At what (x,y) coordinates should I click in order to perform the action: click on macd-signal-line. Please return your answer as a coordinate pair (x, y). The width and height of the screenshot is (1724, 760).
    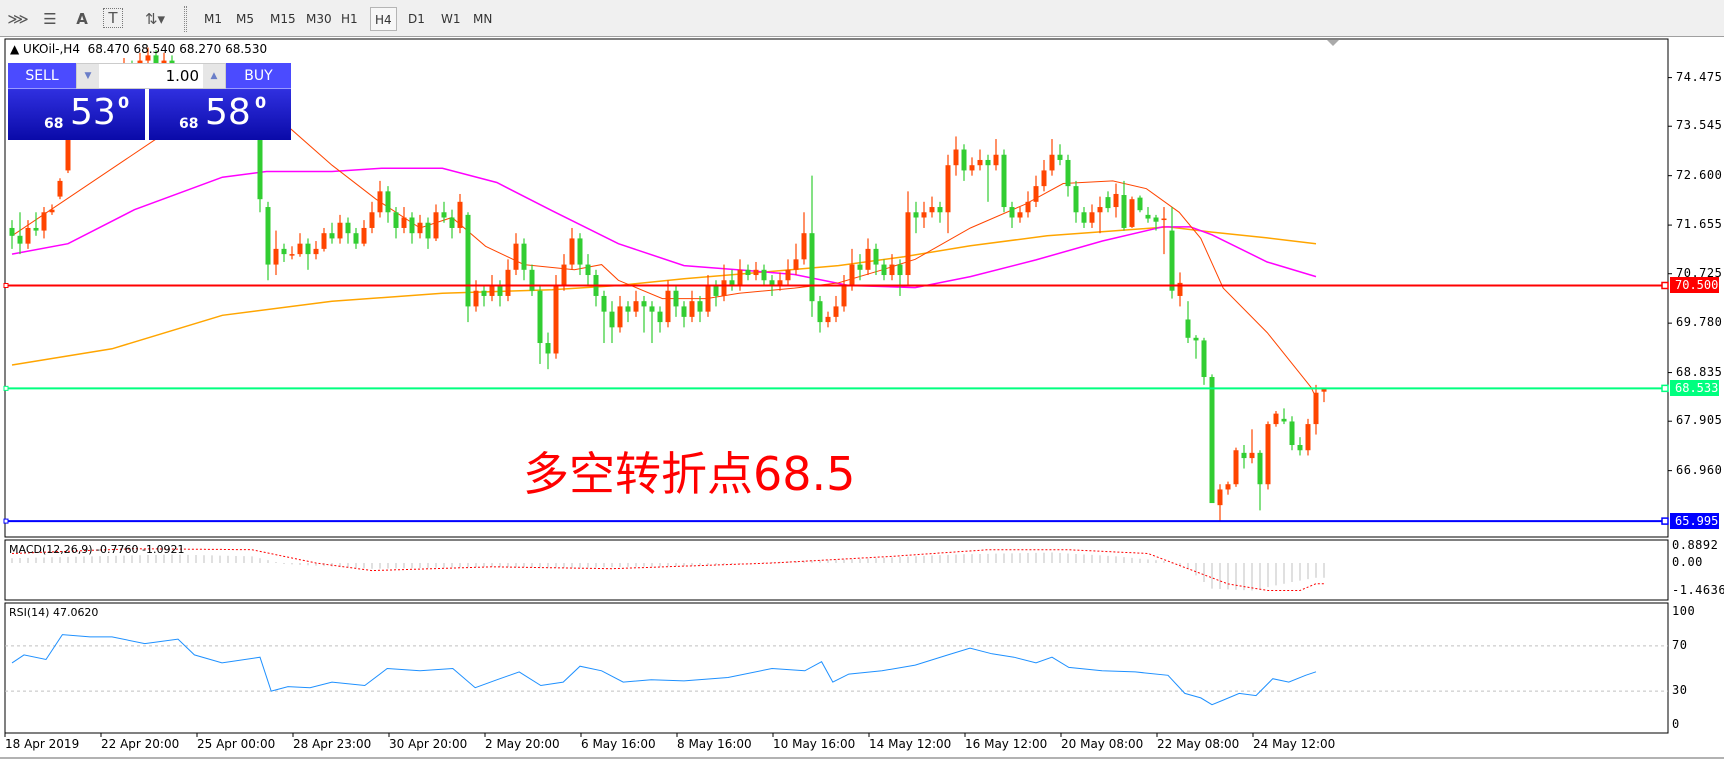
    Looking at the image, I should click on (667, 569).